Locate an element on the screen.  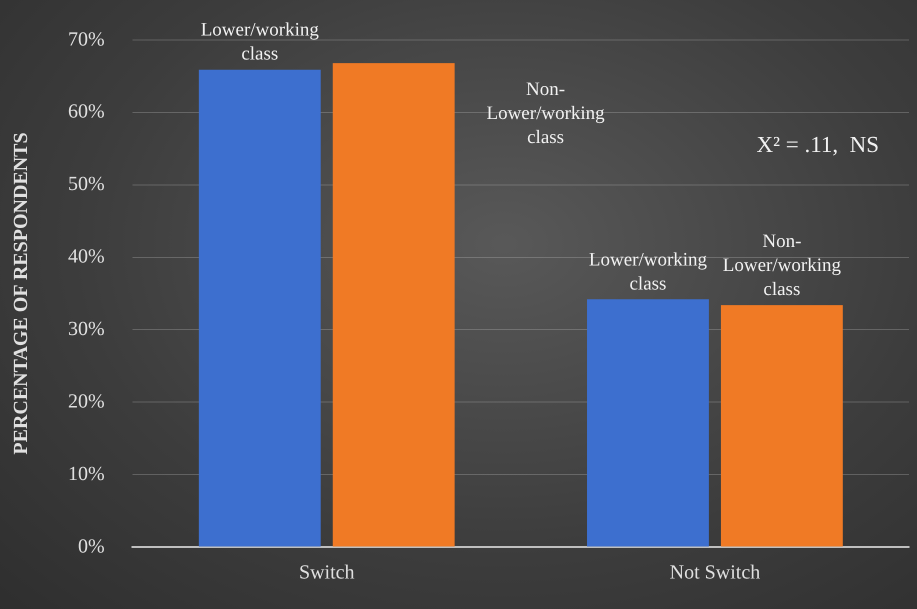
text: Lower/working class is located at coordinates (648, 271).